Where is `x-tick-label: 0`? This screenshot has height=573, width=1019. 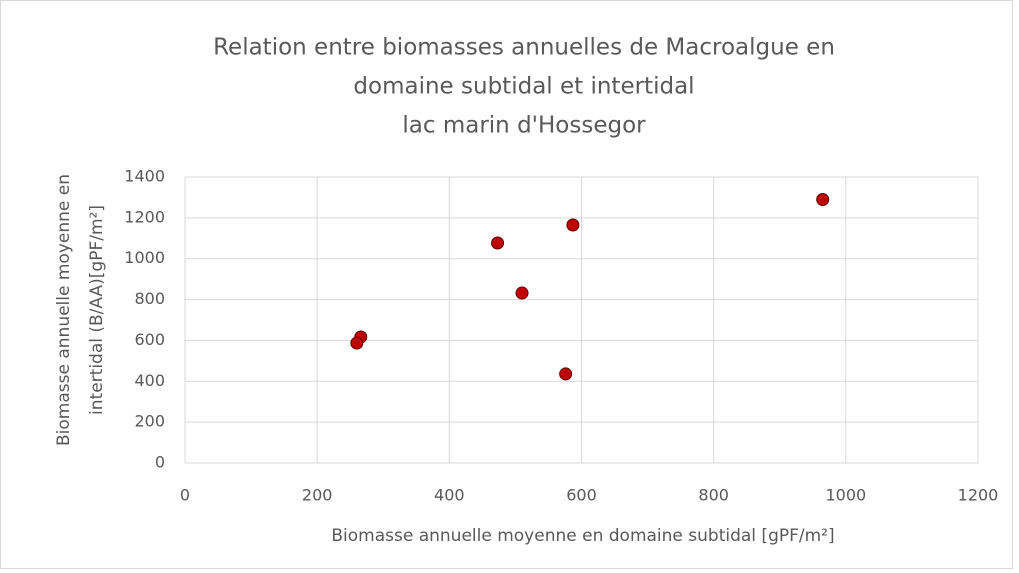 x-tick-label: 0 is located at coordinates (185, 495).